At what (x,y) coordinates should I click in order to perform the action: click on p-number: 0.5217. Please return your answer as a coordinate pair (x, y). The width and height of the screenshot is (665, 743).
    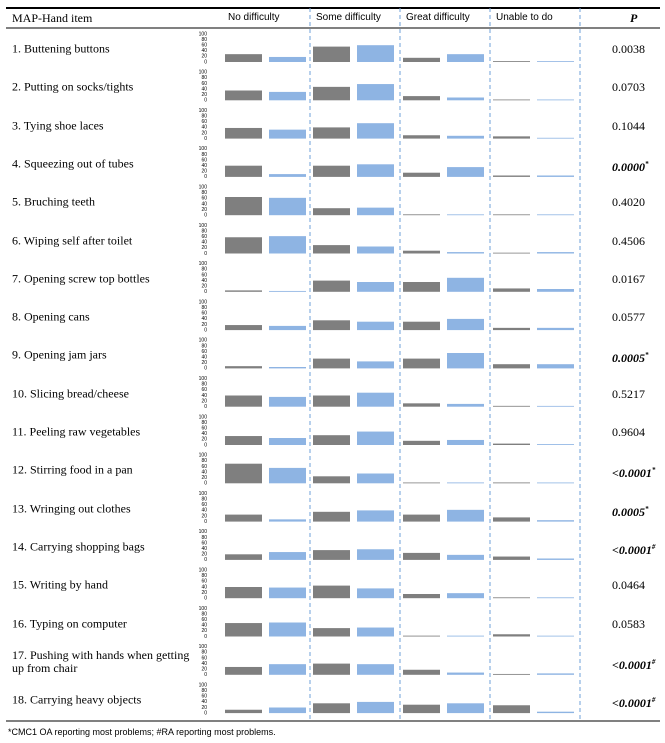
    Looking at the image, I should click on (628, 393).